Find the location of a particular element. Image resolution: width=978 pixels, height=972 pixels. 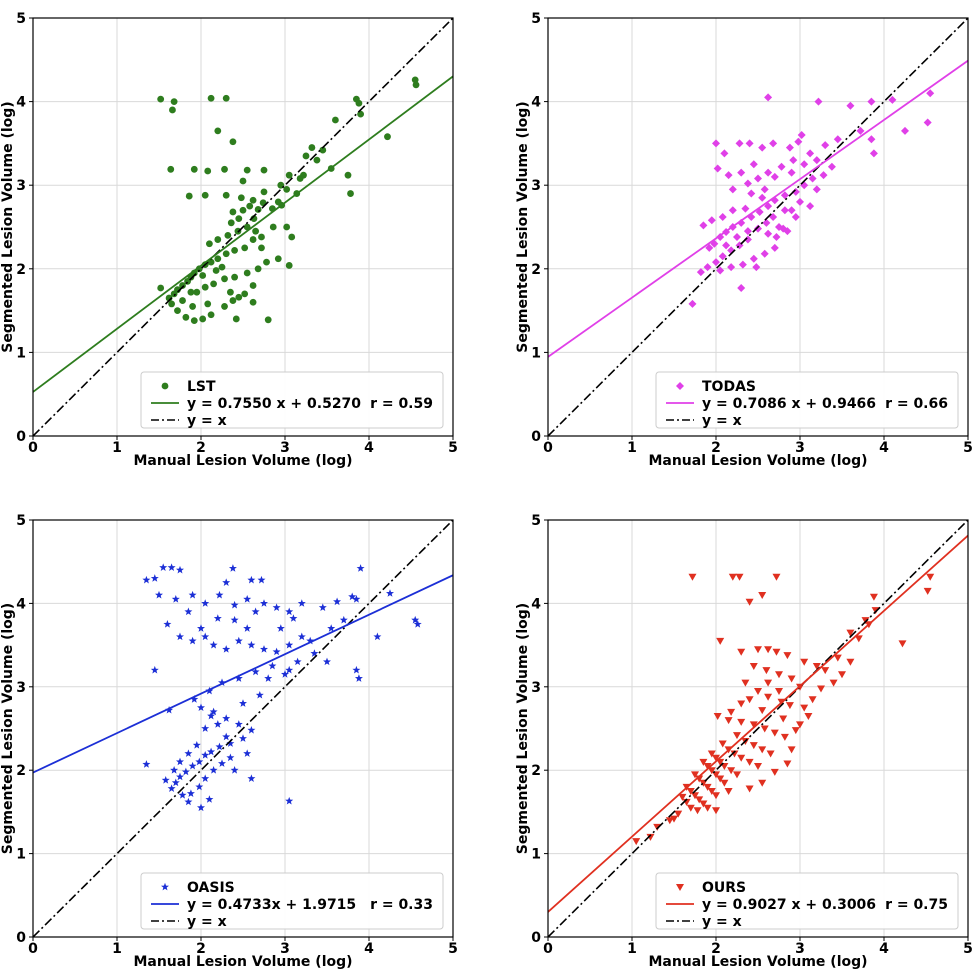

y-axis-label: Segmented Lesion Volume (log) is located at coordinates (8, 728).